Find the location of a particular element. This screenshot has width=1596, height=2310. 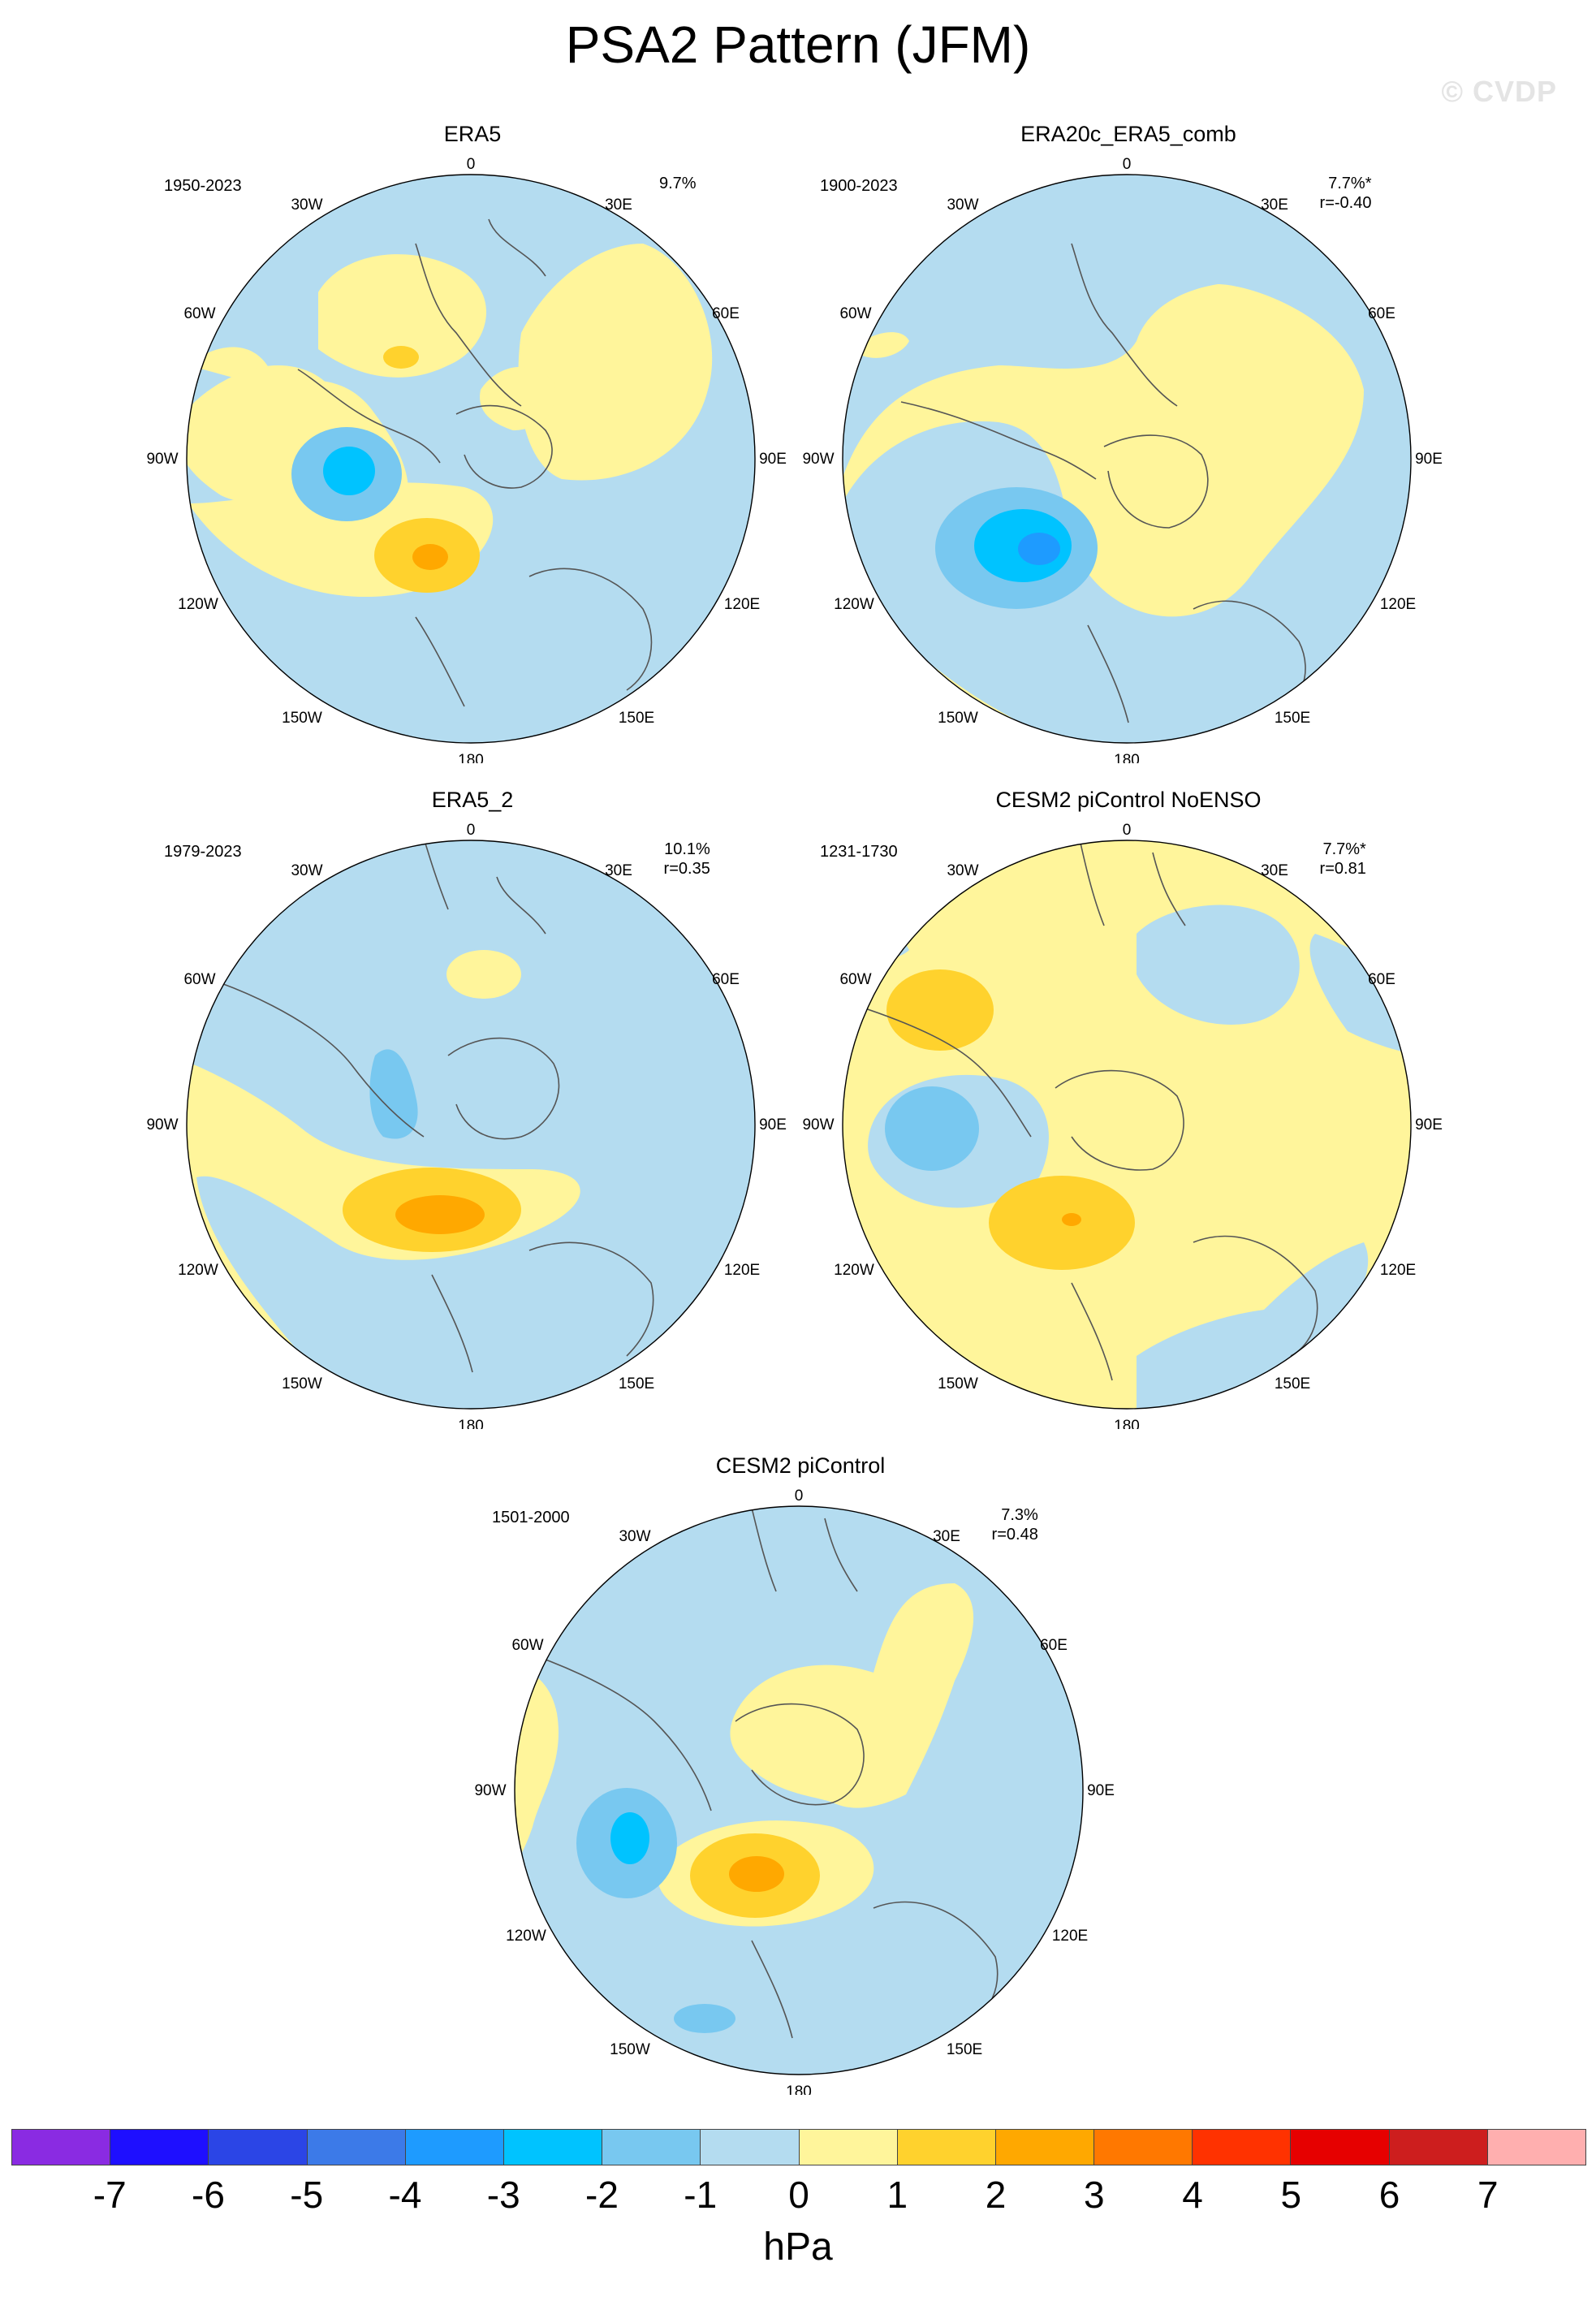

coastlines is located at coordinates (475, 463).